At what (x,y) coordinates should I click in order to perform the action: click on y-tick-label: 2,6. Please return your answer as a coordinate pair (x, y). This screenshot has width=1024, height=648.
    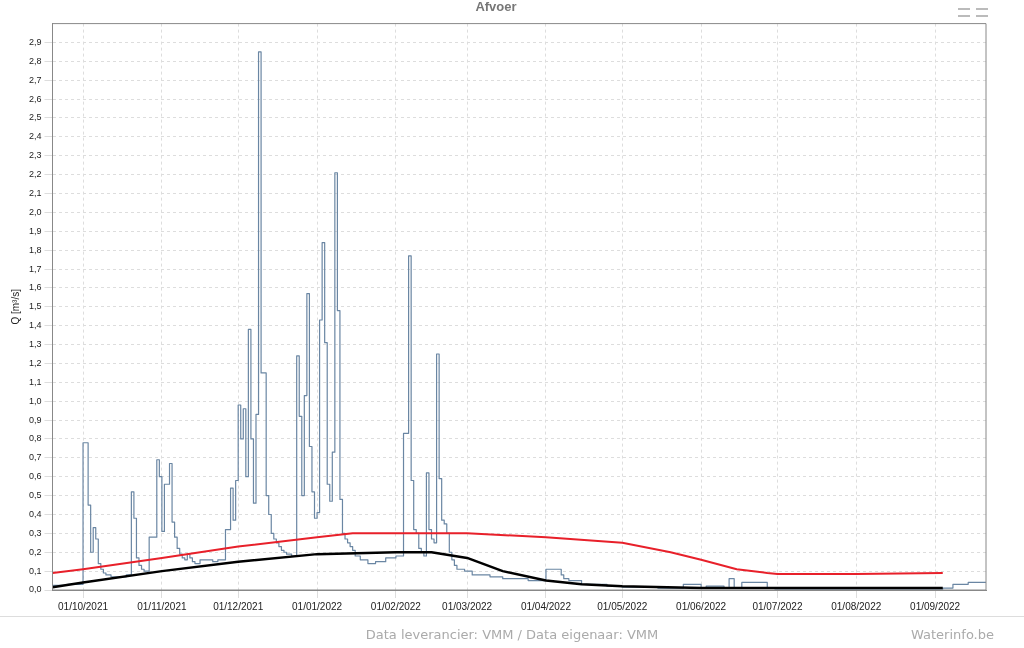
    Looking at the image, I should click on (35, 98).